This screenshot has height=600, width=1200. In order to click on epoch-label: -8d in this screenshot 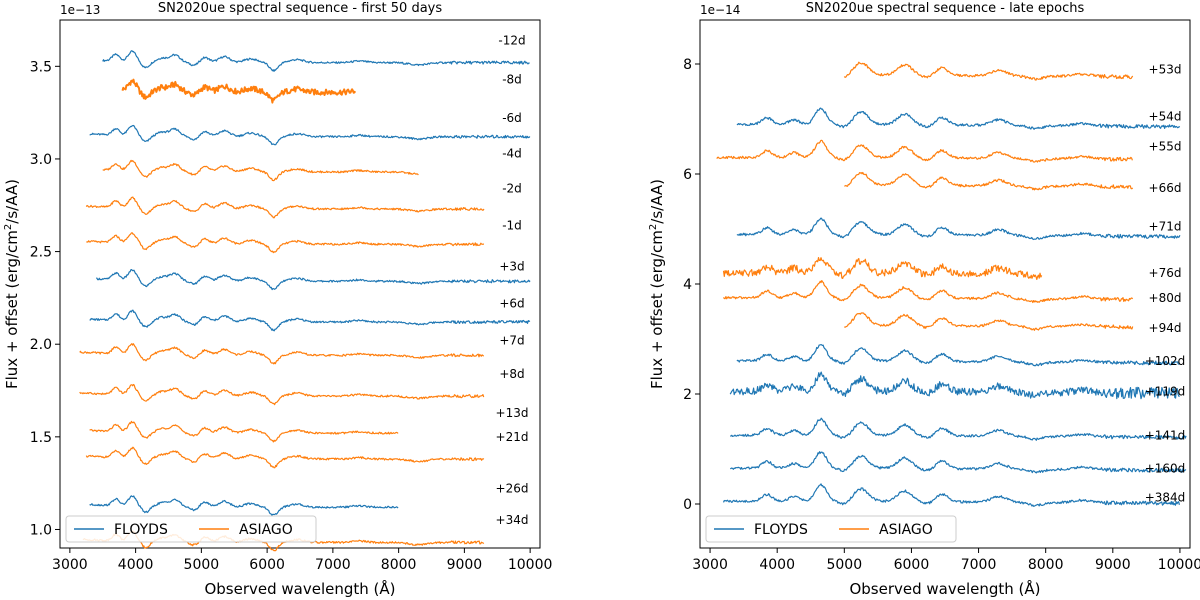, I will do `click(512, 79)`.